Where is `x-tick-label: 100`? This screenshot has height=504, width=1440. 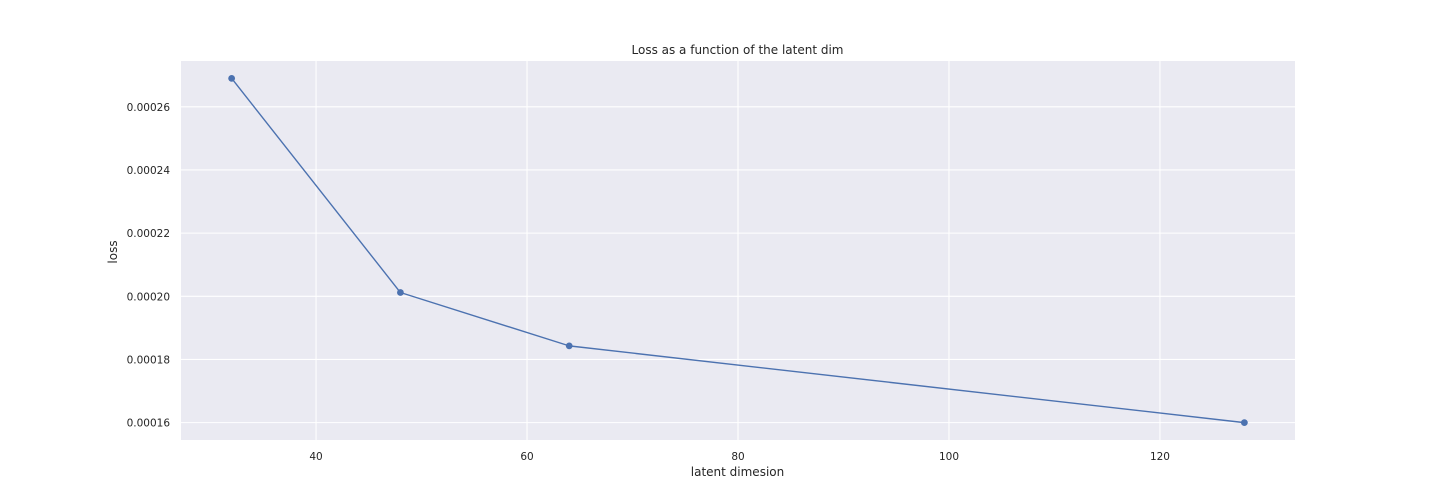 x-tick-label: 100 is located at coordinates (949, 457).